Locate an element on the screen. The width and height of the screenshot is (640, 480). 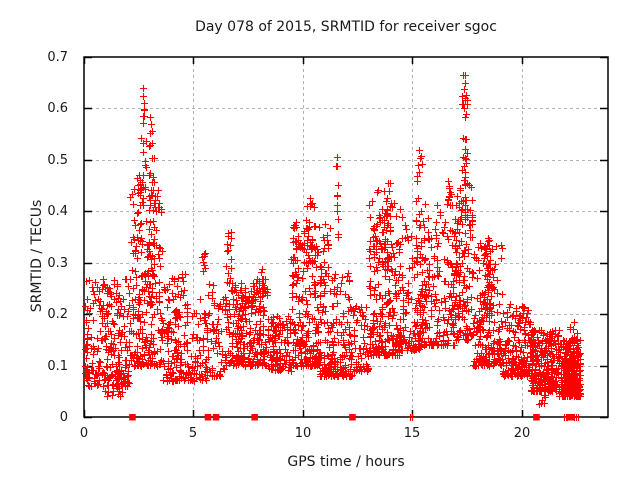
y-tick-label: 0.5 is located at coordinates (57, 160).